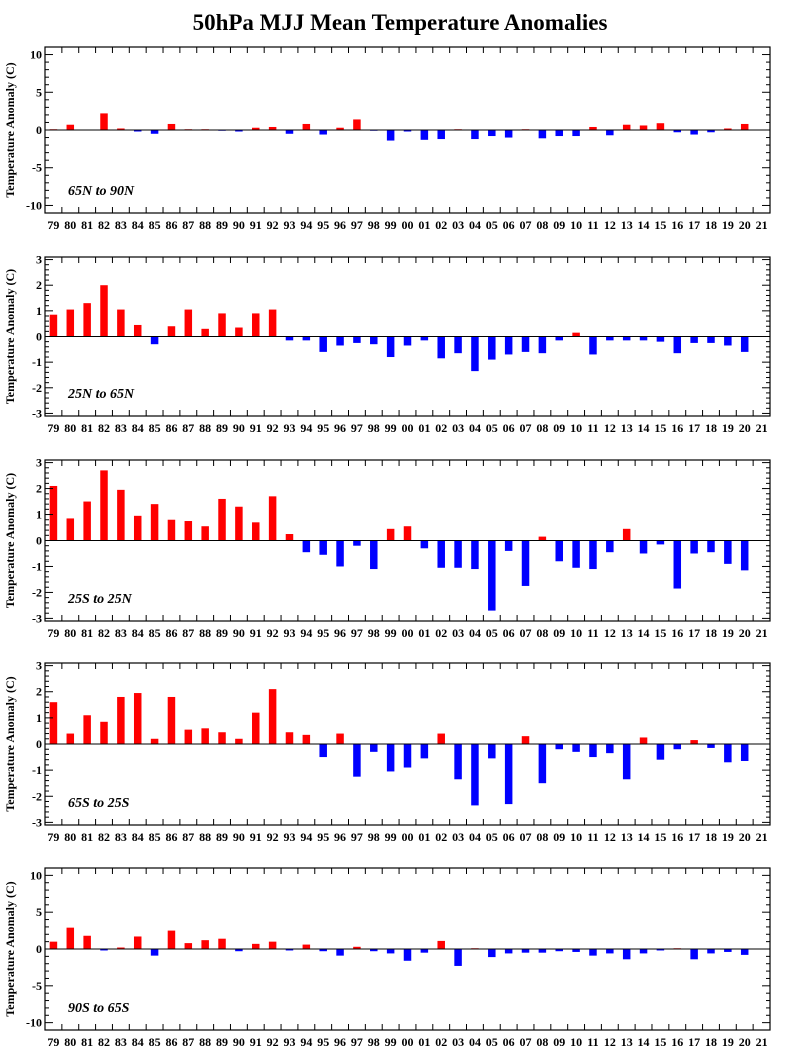 The height and width of the screenshot is (1050, 800). What do you see at coordinates (99, 803) in the screenshot?
I see `region-label: 65S to 25S` at bounding box center [99, 803].